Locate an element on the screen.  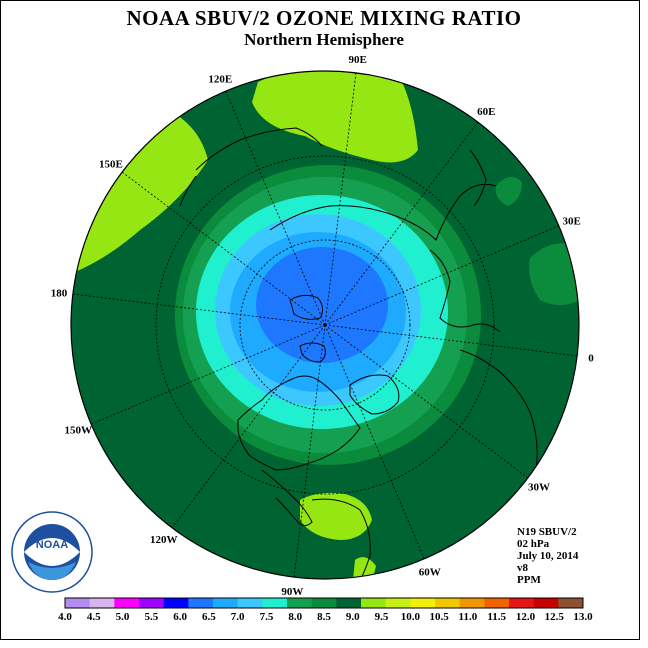
colorbar-tick-label: 7.5 is located at coordinates (267, 617).